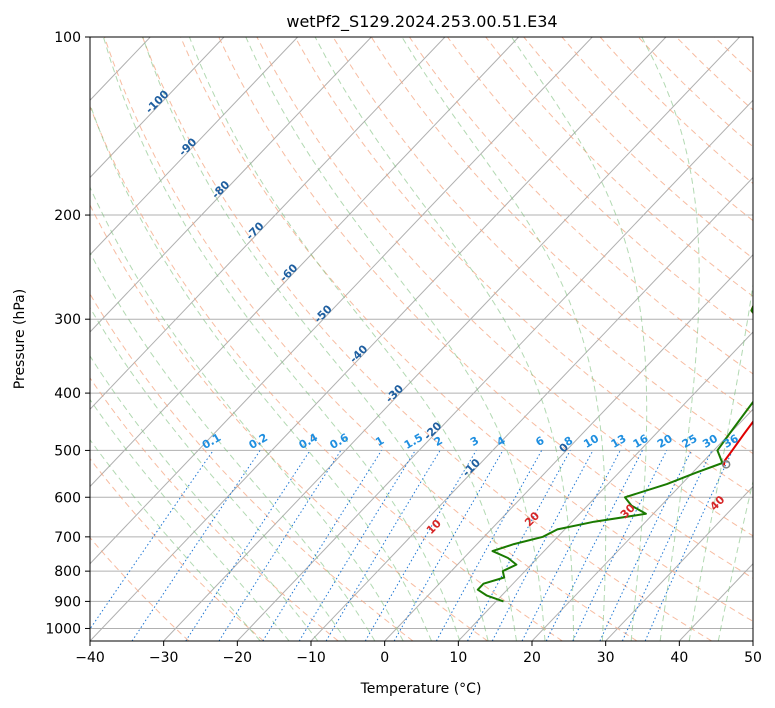  I want to click on x-tick-label: −10, so click(311, 658).